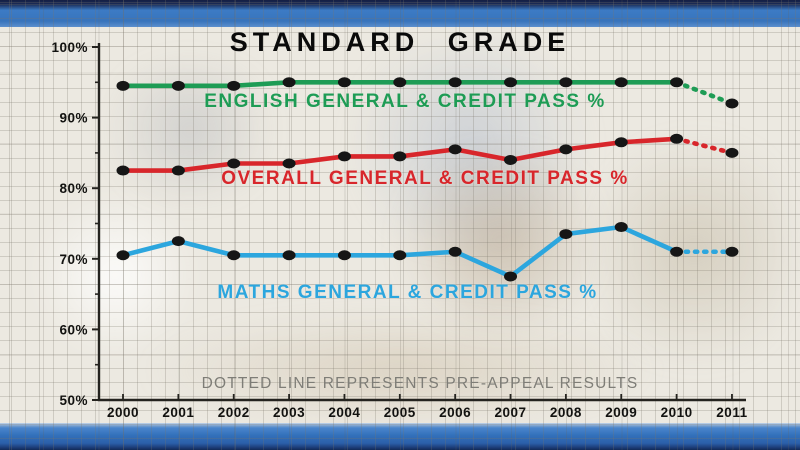 The image size is (800, 450). What do you see at coordinates (677, 251) in the screenshot?
I see `data-point-maths-2010` at bounding box center [677, 251].